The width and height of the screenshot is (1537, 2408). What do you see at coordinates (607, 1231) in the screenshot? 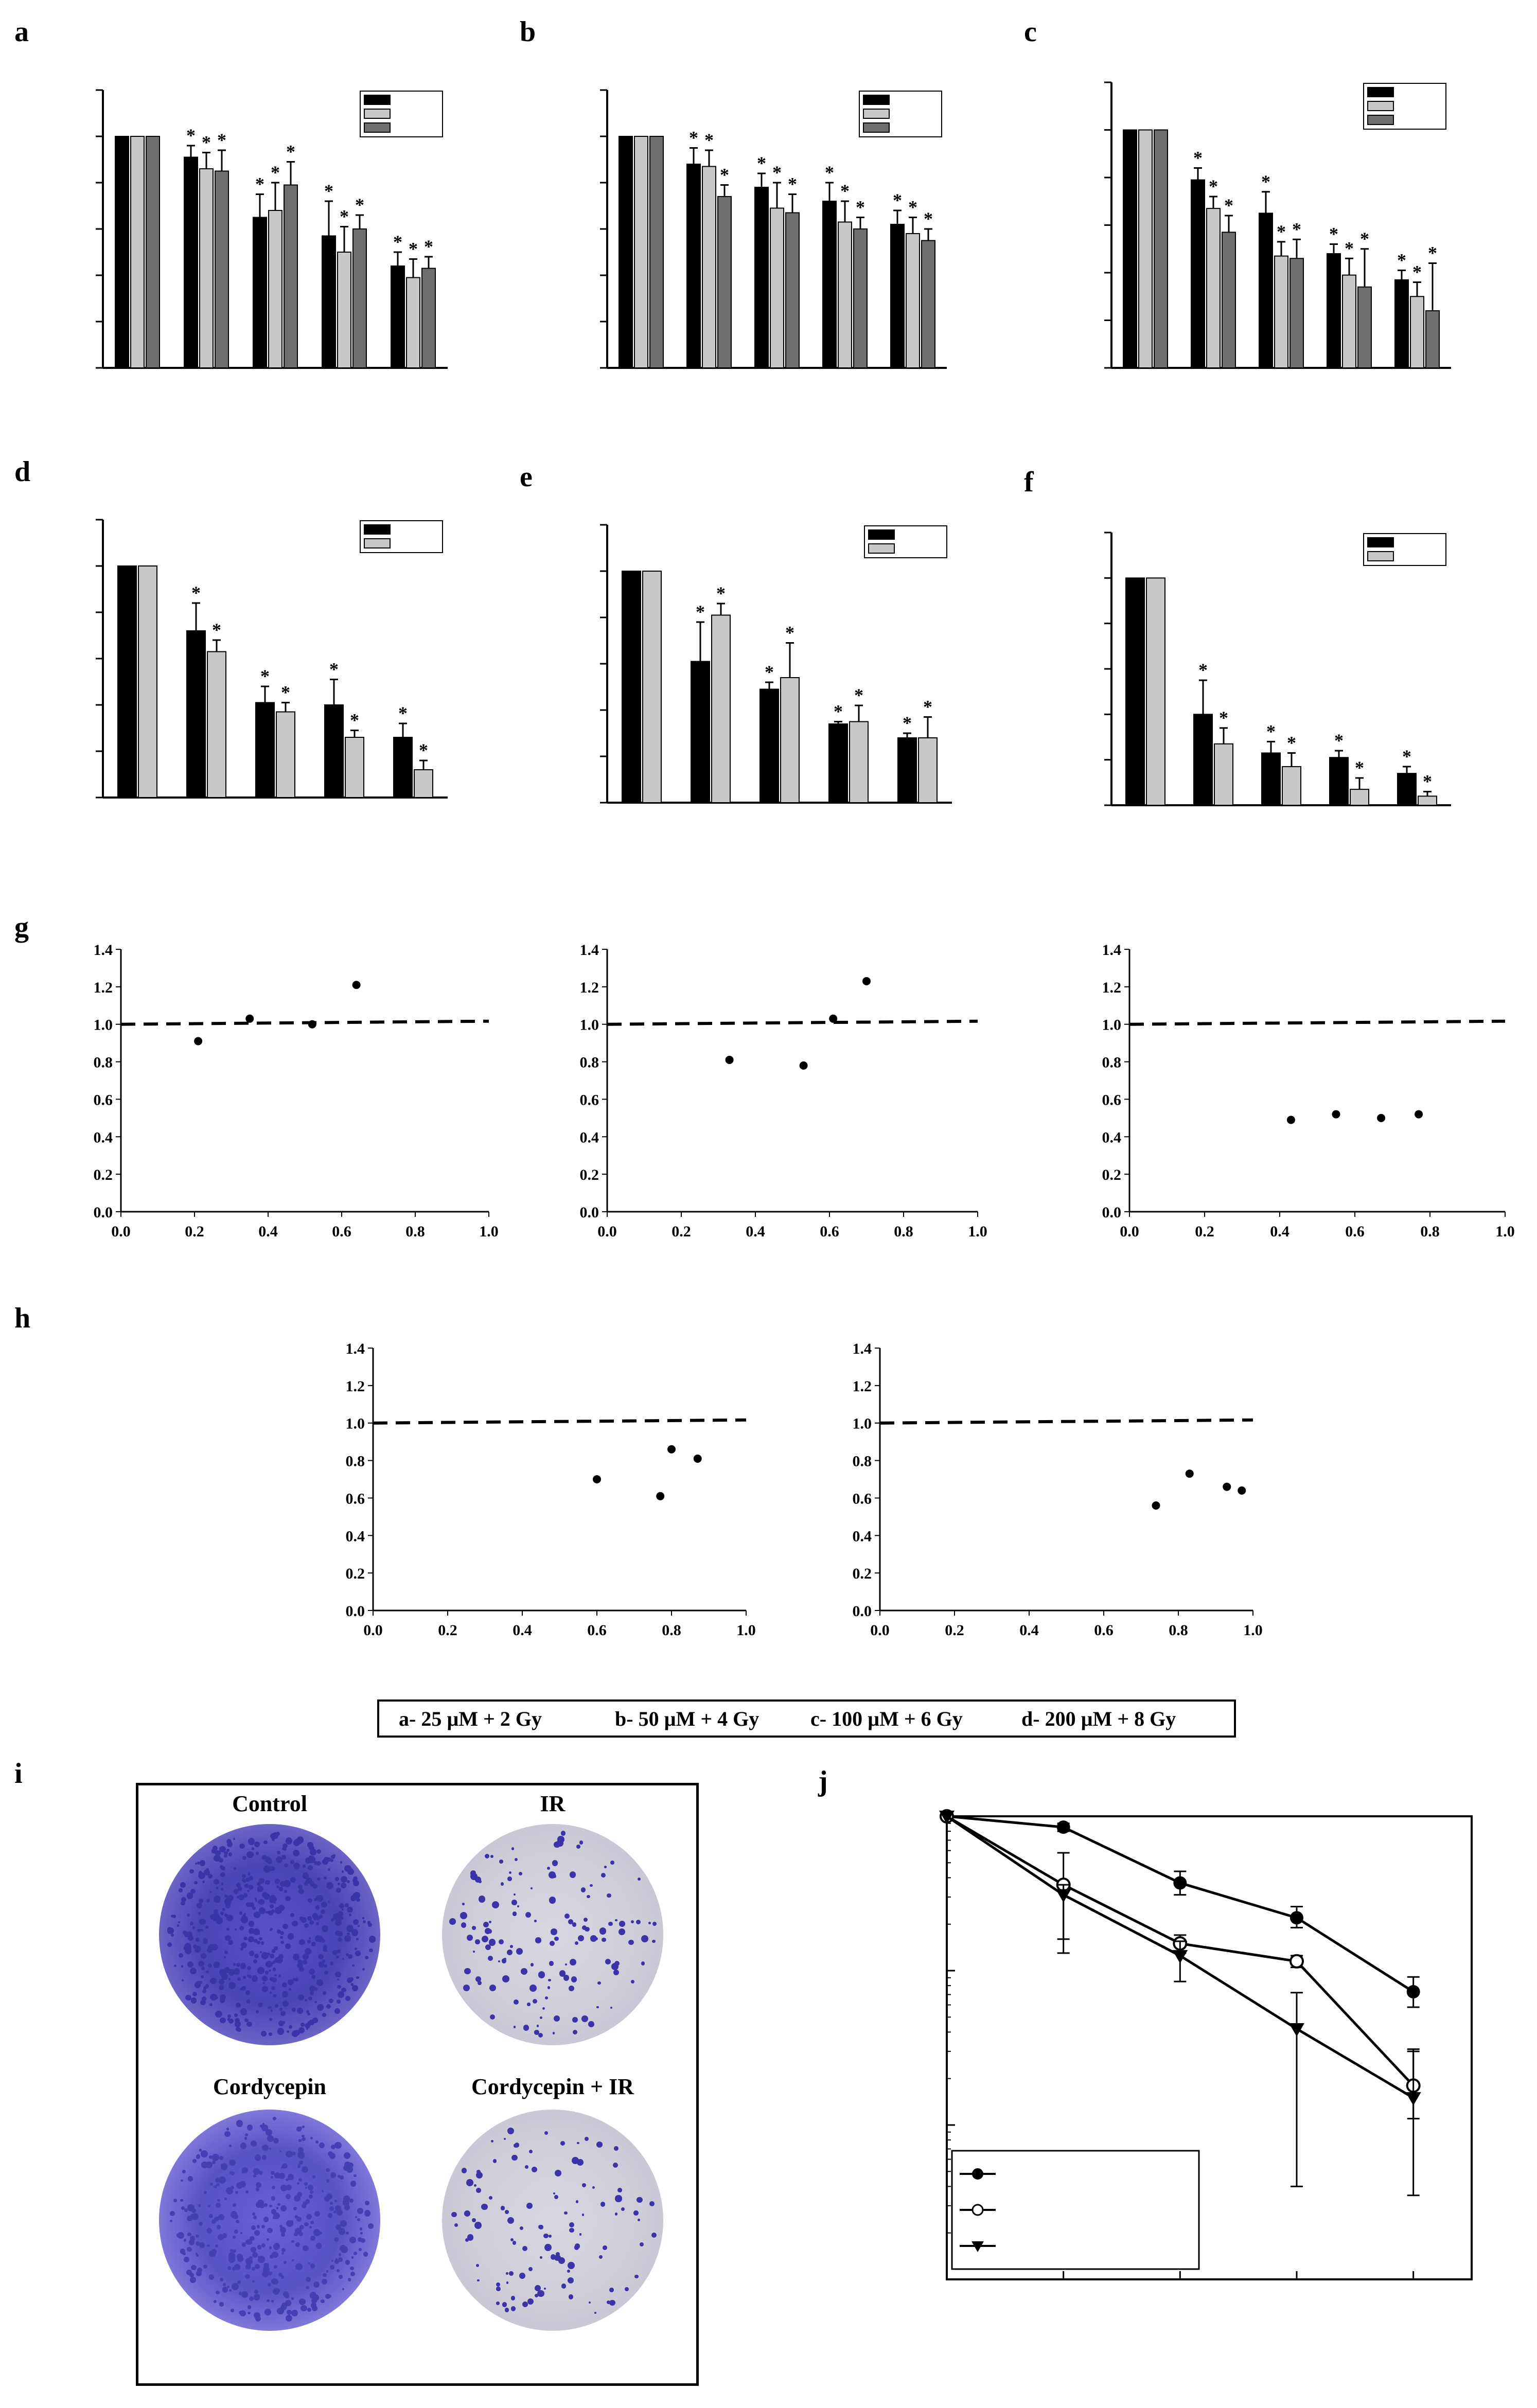
I see `x-tick-label: 0.0` at bounding box center [607, 1231].